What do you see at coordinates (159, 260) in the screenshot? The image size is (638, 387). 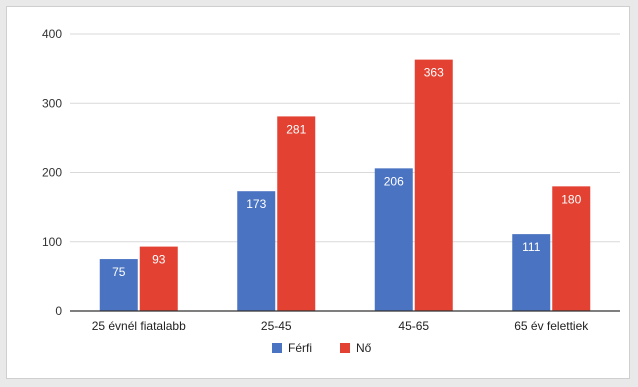 I see `data-label: 93` at bounding box center [159, 260].